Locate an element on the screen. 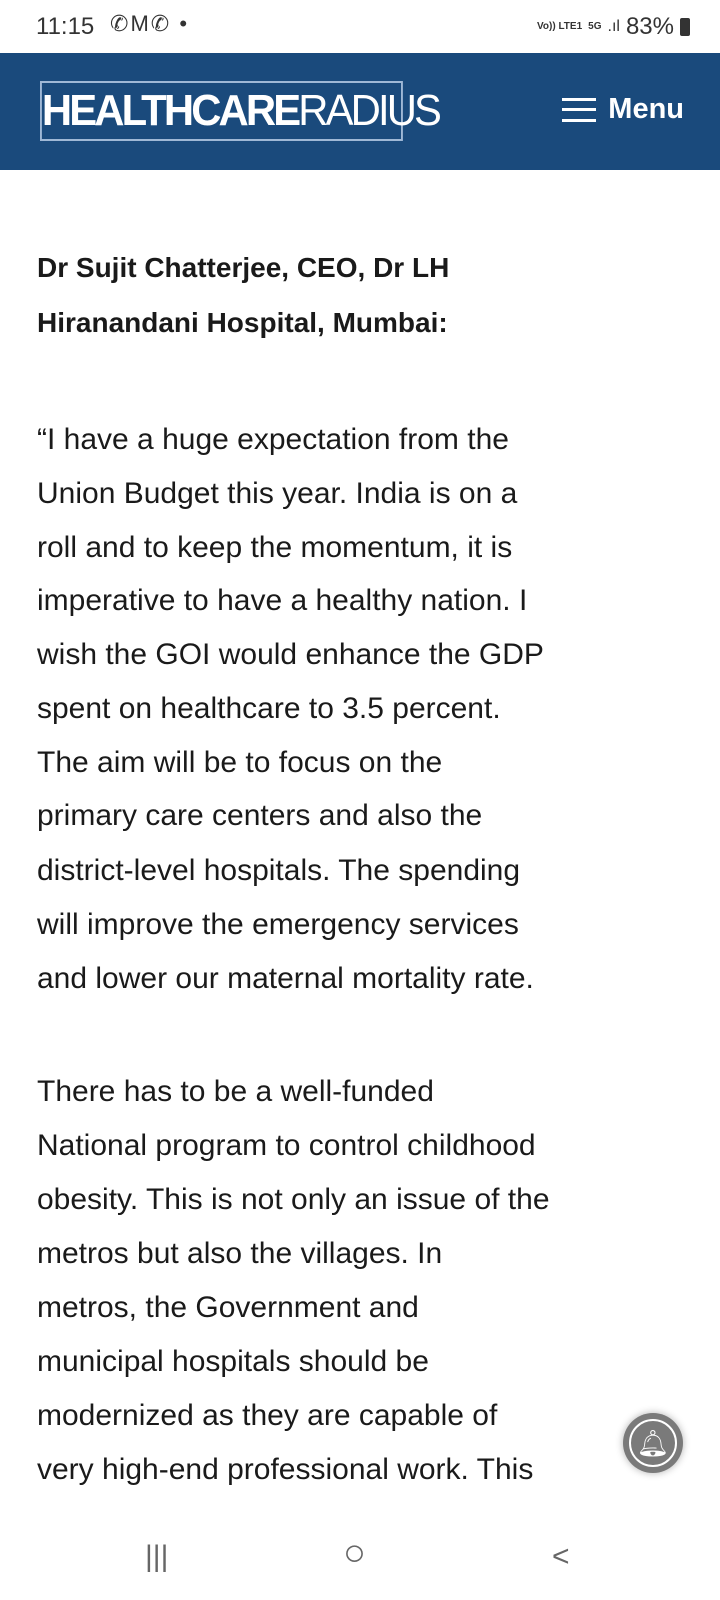  paragraph-line: metros but also the villages. In is located at coordinates (240, 1253).